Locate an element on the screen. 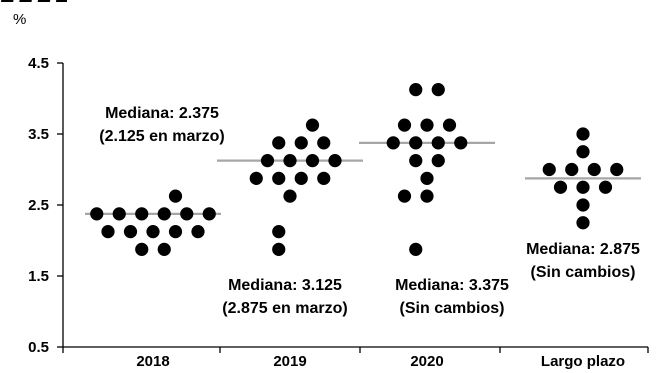 Image resolution: width=669 pixels, height=373 pixels. median-annotation-line: (2.125 en marzo) is located at coordinates (161, 136).